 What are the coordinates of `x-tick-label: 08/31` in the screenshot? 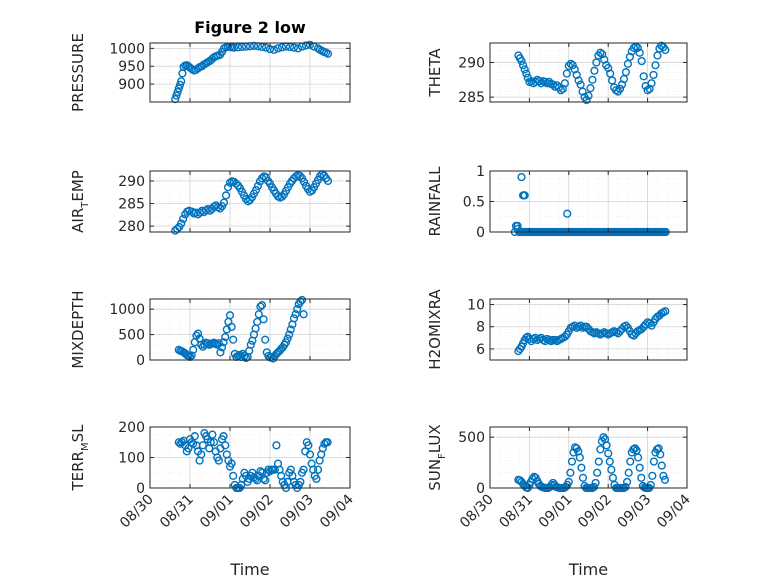 It's located at (177, 512).